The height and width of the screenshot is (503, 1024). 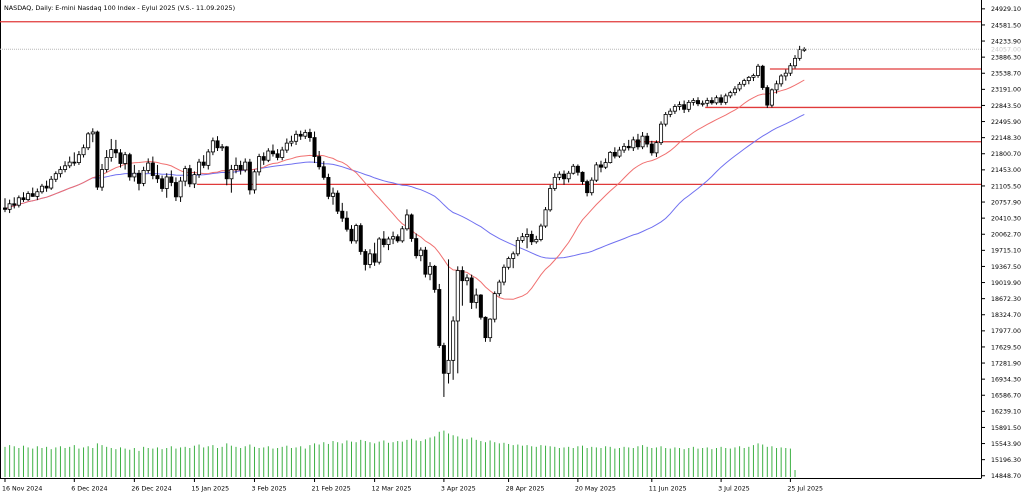 What do you see at coordinates (1006, 412) in the screenshot?
I see `y-tick-label-25: 16239.10` at bounding box center [1006, 412].